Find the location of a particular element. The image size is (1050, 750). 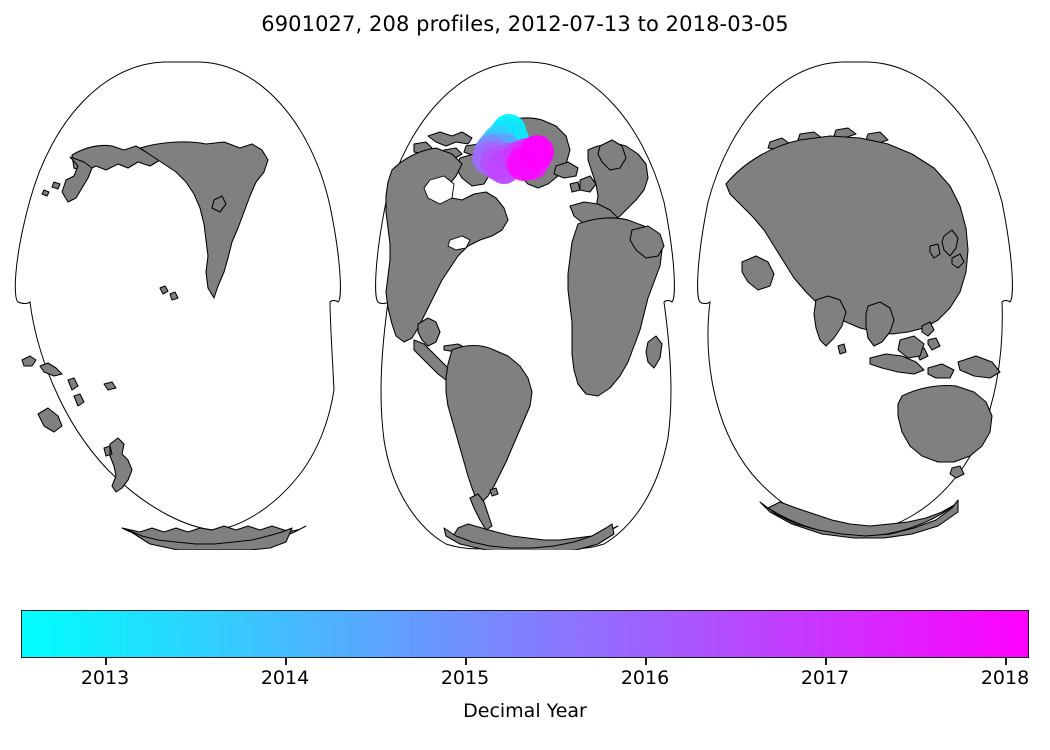

land-southeast-asia is located at coordinates (880, 324).